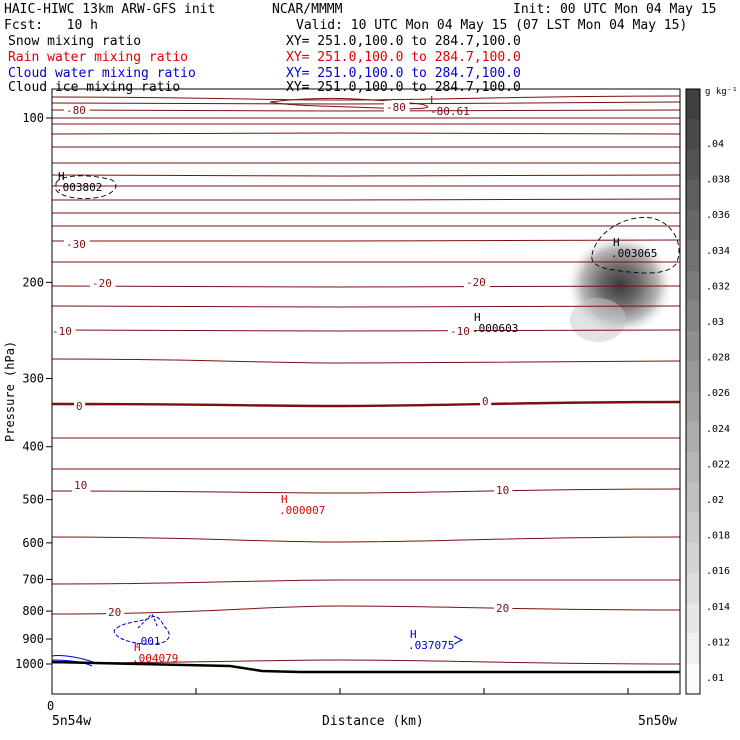 Image resolution: width=740 pixels, height=740 pixels. What do you see at coordinates (718, 571) in the screenshot?
I see `colorbar-tick-label: .016` at bounding box center [718, 571].